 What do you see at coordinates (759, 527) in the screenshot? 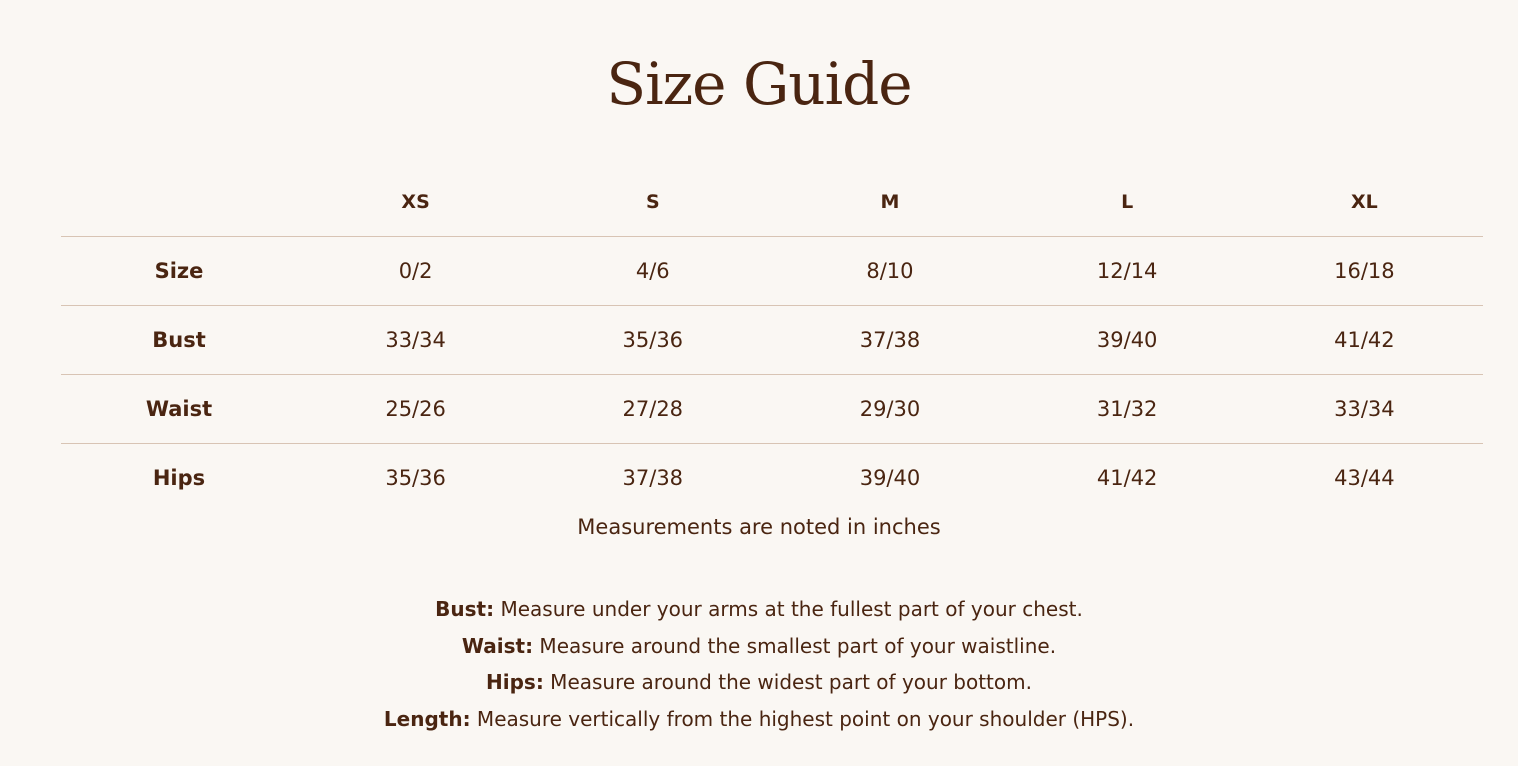
I see `units-note: Measurements are noted in inches` at bounding box center [759, 527].